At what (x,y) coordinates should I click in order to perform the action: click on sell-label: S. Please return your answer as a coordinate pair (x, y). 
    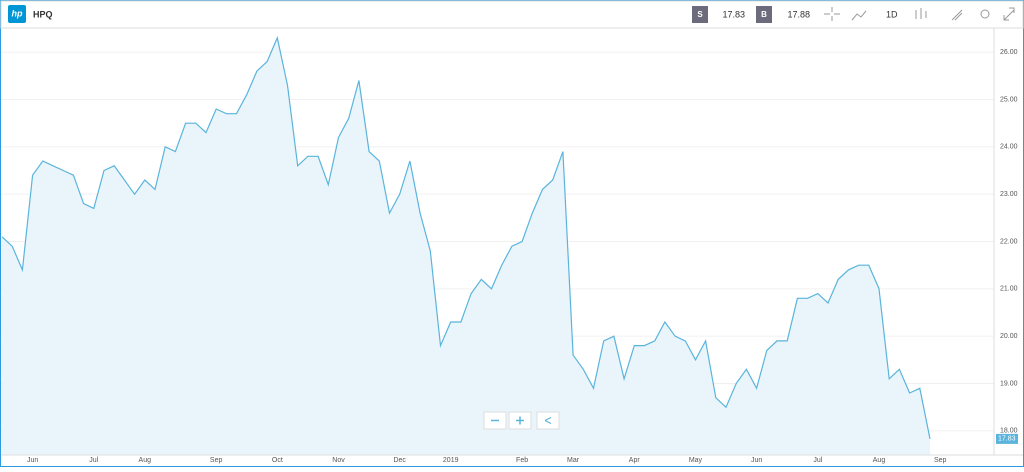
    Looking at the image, I should click on (700, 14).